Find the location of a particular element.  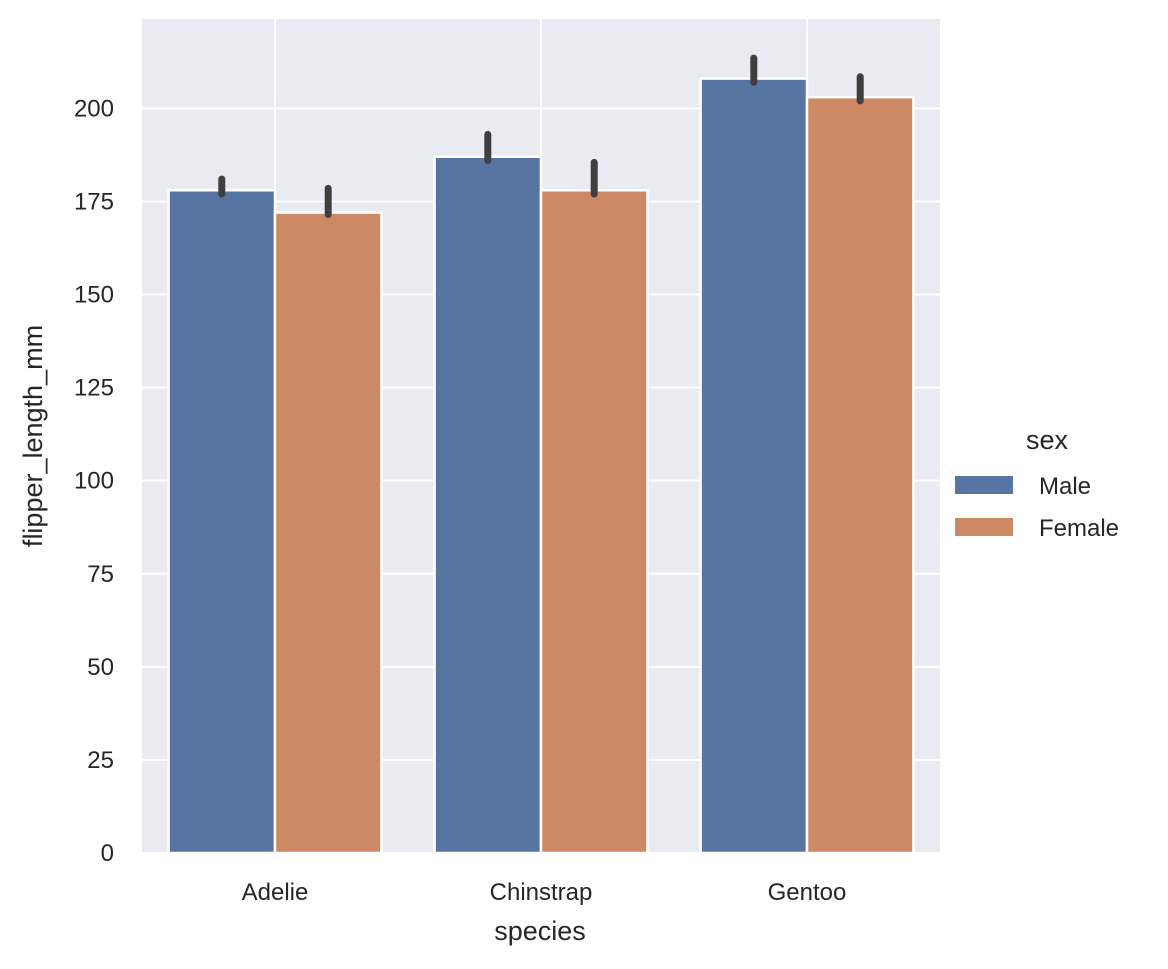

y-tick-label: 50 is located at coordinates (100, 667).